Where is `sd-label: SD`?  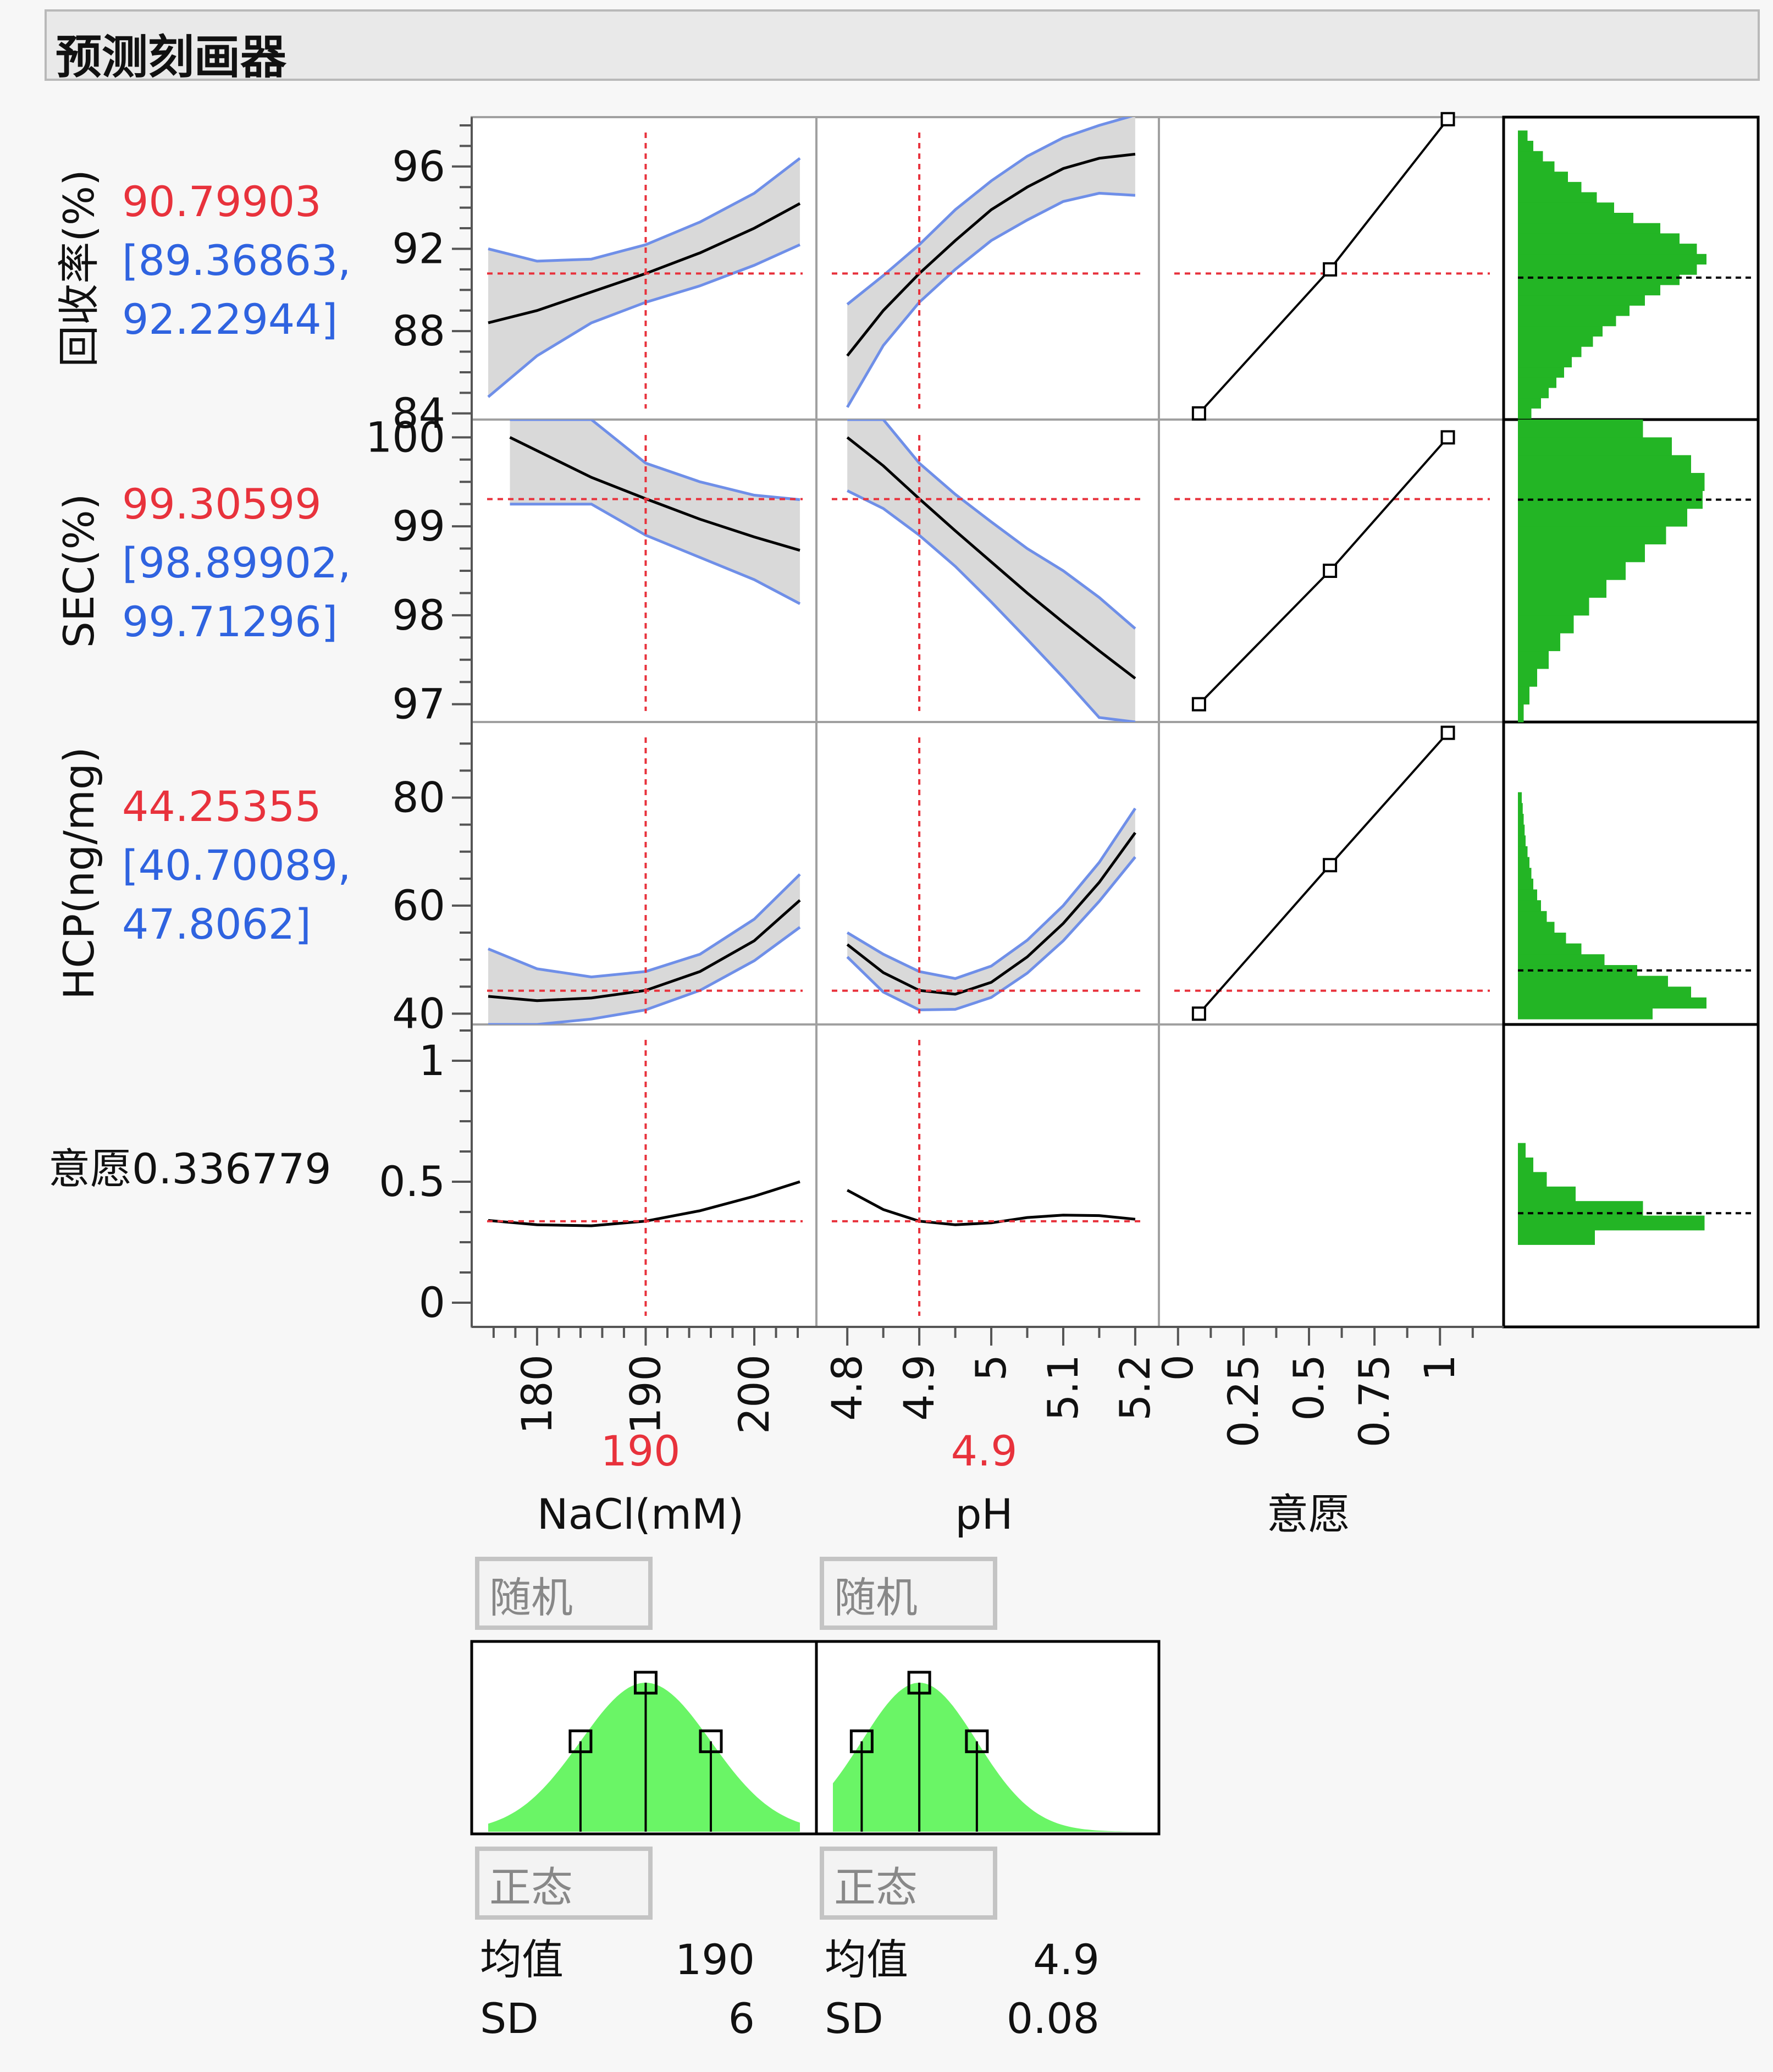
sd-label: SD is located at coordinates (854, 2018).